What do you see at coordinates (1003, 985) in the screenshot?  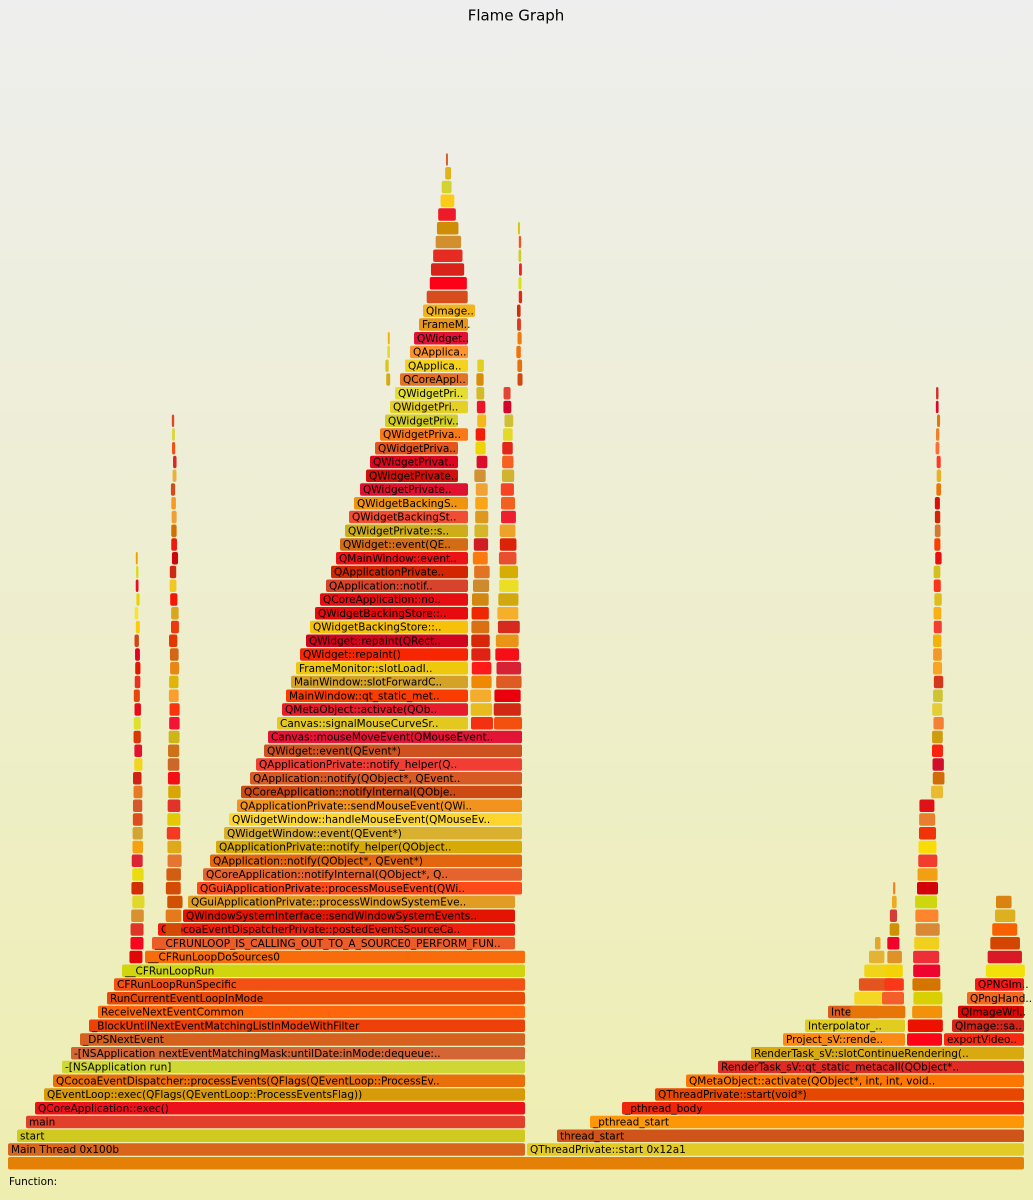 I see `frame-label: QPNGIm..` at bounding box center [1003, 985].